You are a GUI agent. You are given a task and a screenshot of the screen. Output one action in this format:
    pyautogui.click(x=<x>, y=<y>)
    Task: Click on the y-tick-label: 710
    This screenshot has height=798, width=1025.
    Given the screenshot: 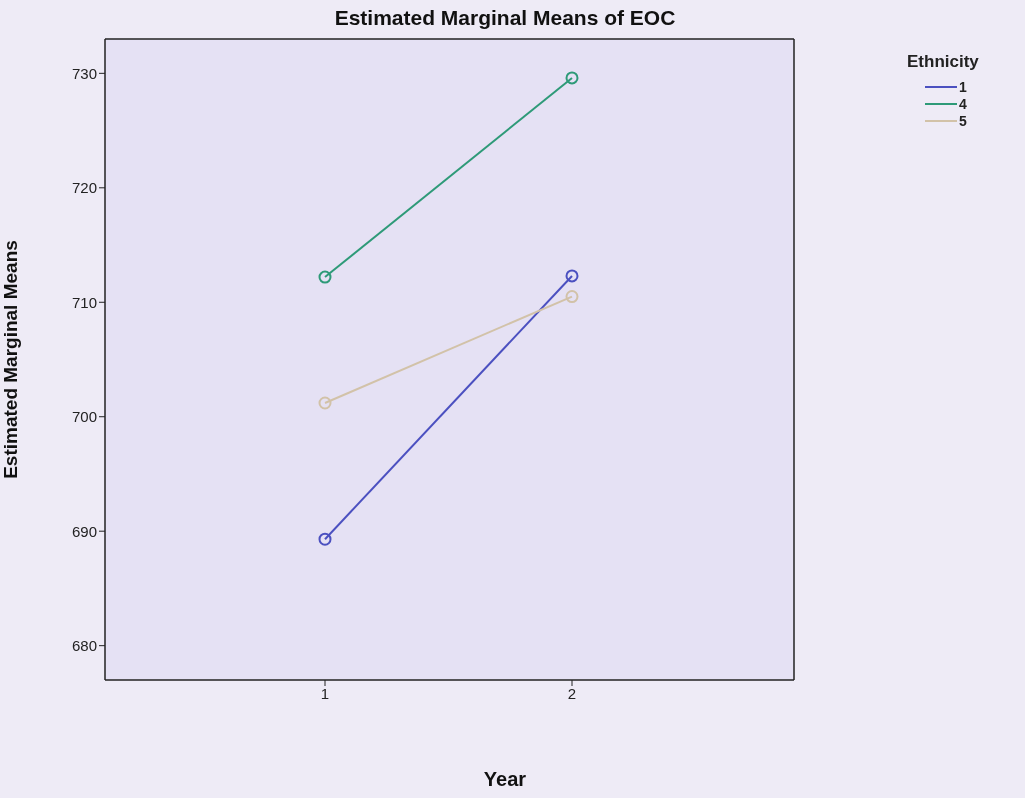 What is the action you would take?
    pyautogui.click(x=84, y=302)
    